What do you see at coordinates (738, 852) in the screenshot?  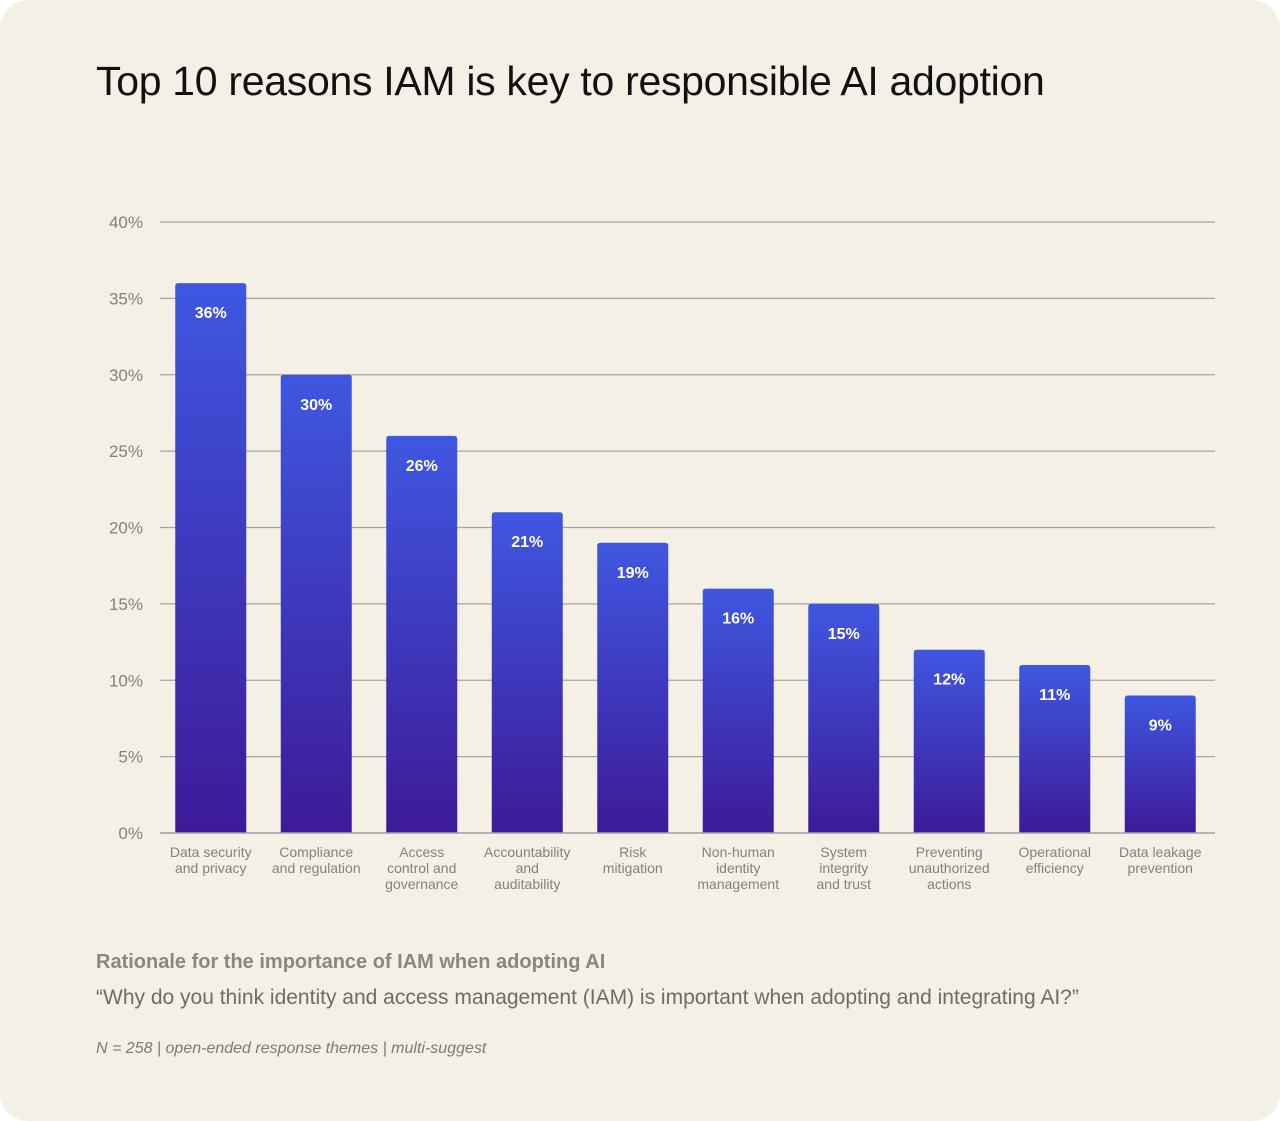 I see `x-tick-label: Non-human` at bounding box center [738, 852].